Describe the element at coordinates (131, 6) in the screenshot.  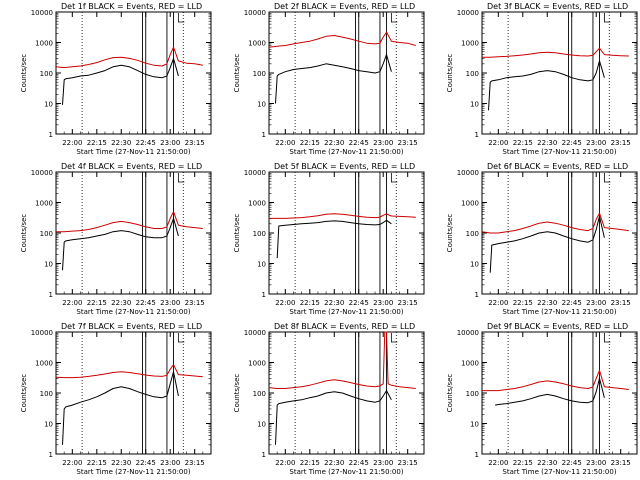
I see `chart-title: Det 1f BLACK = Events, RED = LLD` at that location.